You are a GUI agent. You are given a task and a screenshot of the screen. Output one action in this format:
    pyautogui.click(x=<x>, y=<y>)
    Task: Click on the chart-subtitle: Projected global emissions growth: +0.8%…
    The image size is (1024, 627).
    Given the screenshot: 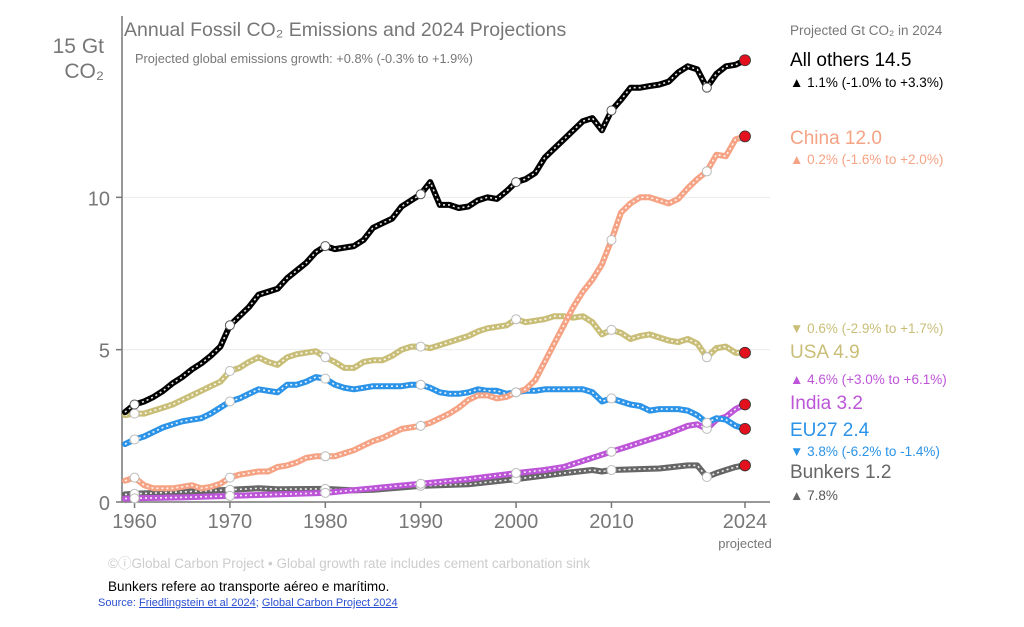 What is the action you would take?
    pyautogui.click(x=304, y=58)
    